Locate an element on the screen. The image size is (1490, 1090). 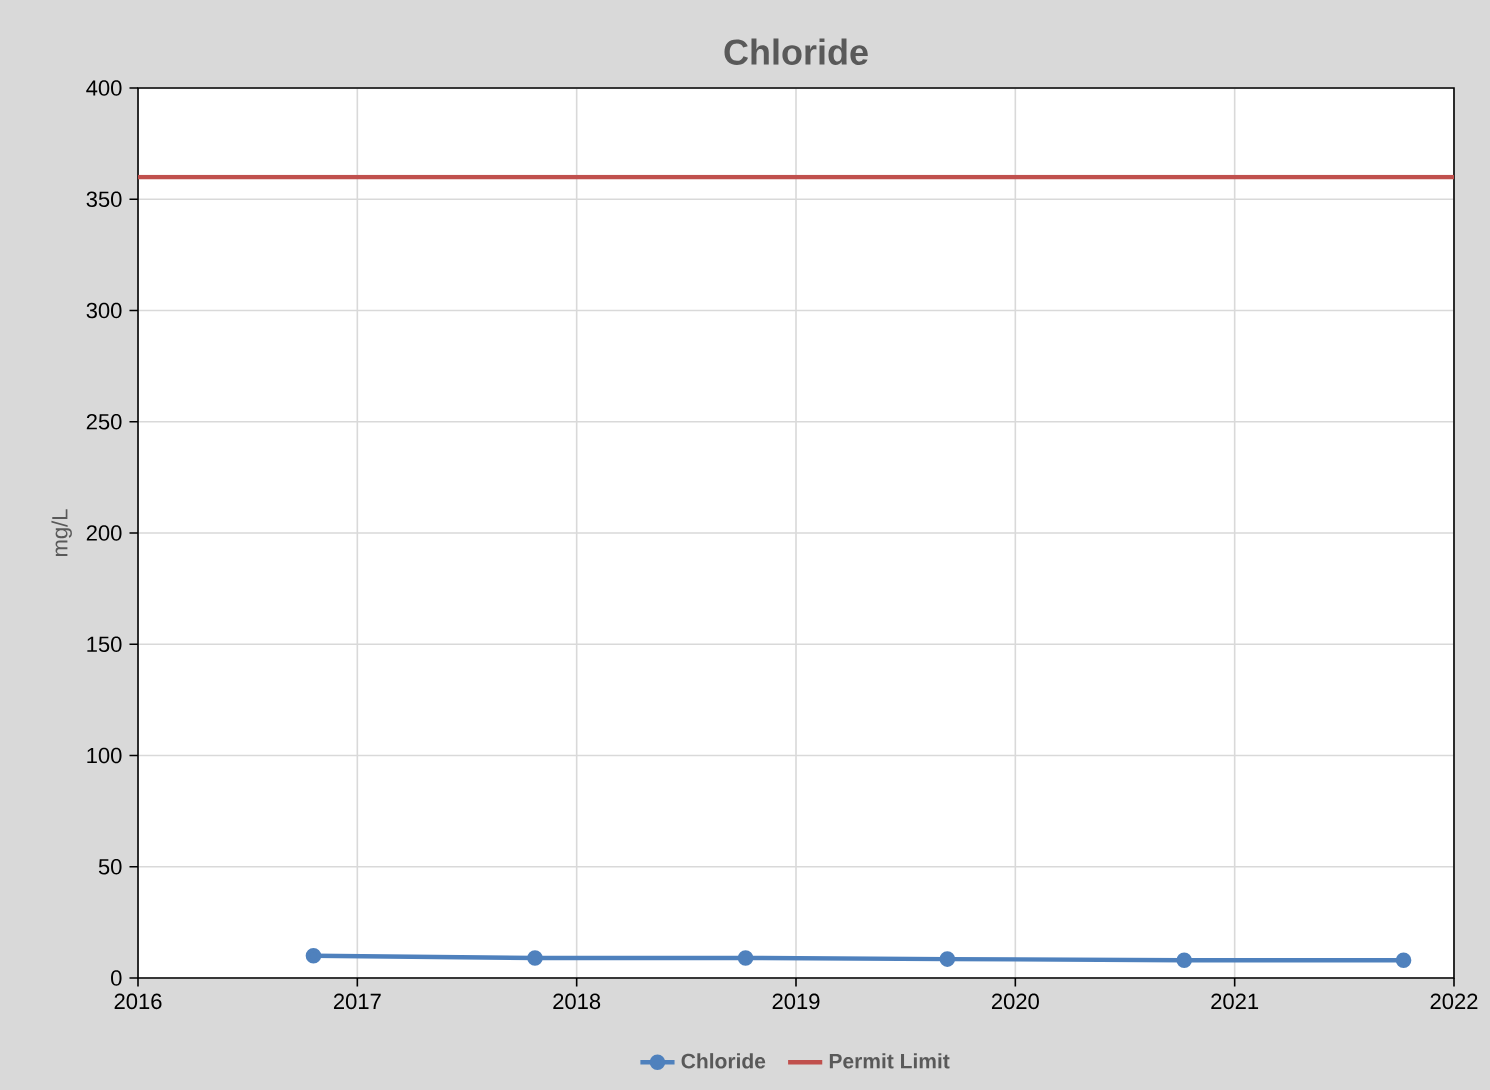
y-tick-label: 150 is located at coordinates (104, 644).